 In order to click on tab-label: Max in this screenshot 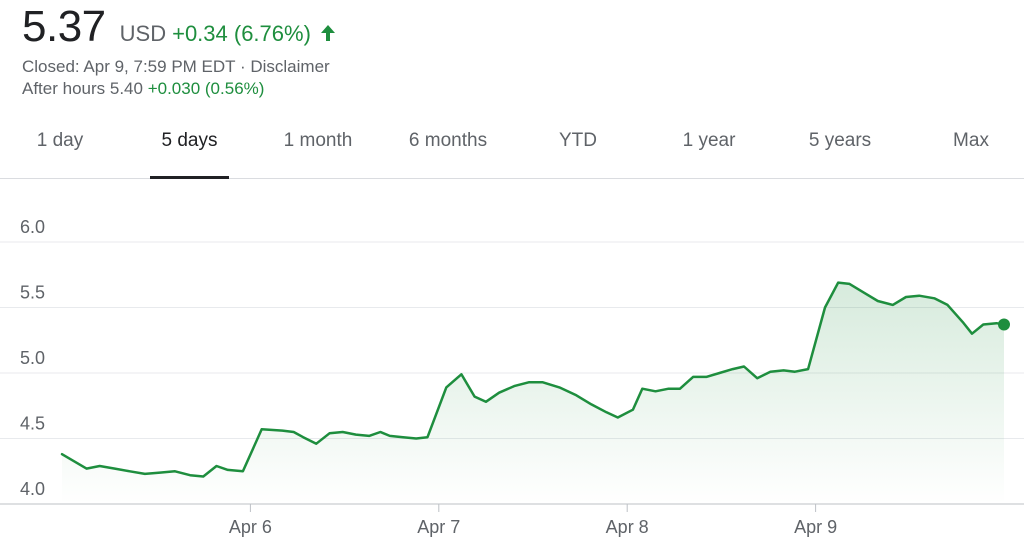, I will do `click(971, 140)`.